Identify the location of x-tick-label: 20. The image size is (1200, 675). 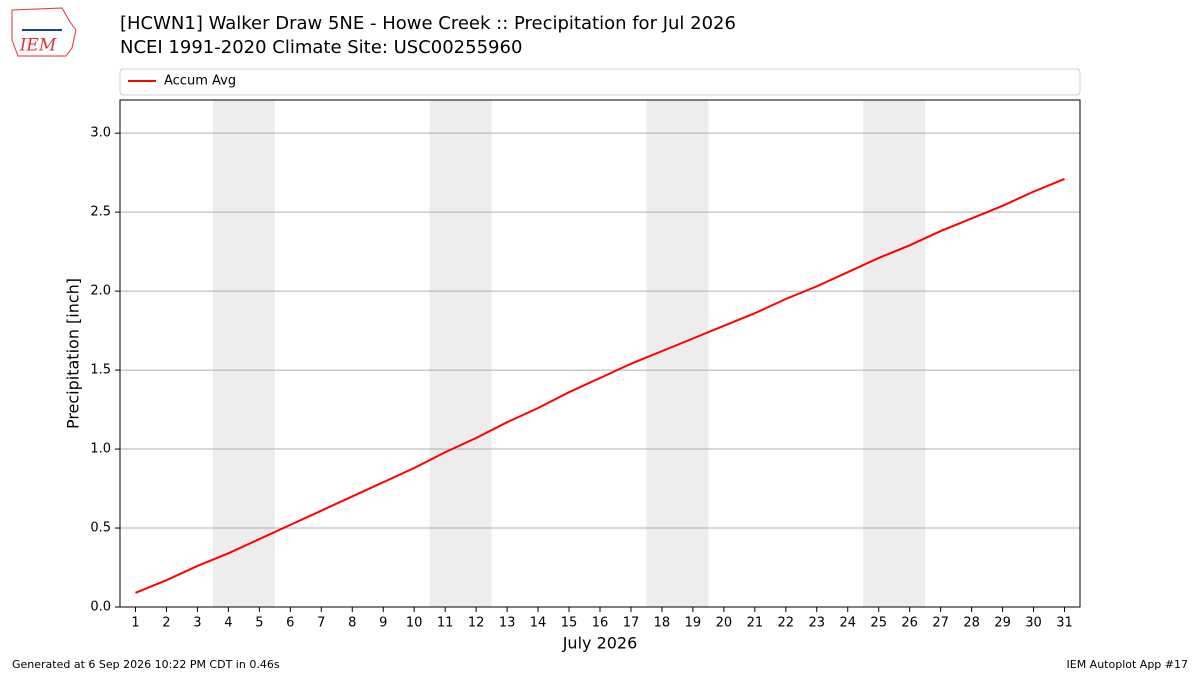
(724, 623).